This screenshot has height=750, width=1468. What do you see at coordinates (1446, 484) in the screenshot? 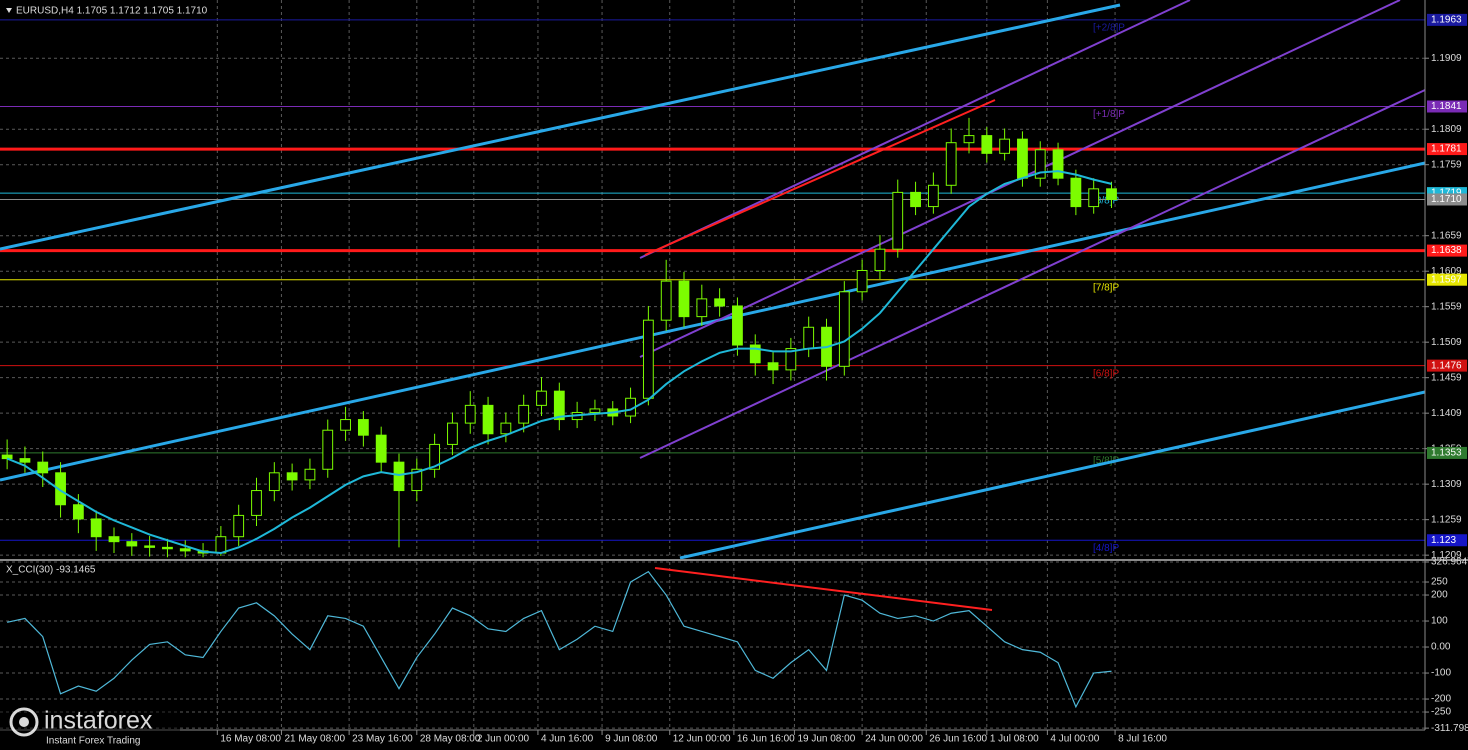
I see `y-tick-label: 1.1309` at bounding box center [1446, 484].